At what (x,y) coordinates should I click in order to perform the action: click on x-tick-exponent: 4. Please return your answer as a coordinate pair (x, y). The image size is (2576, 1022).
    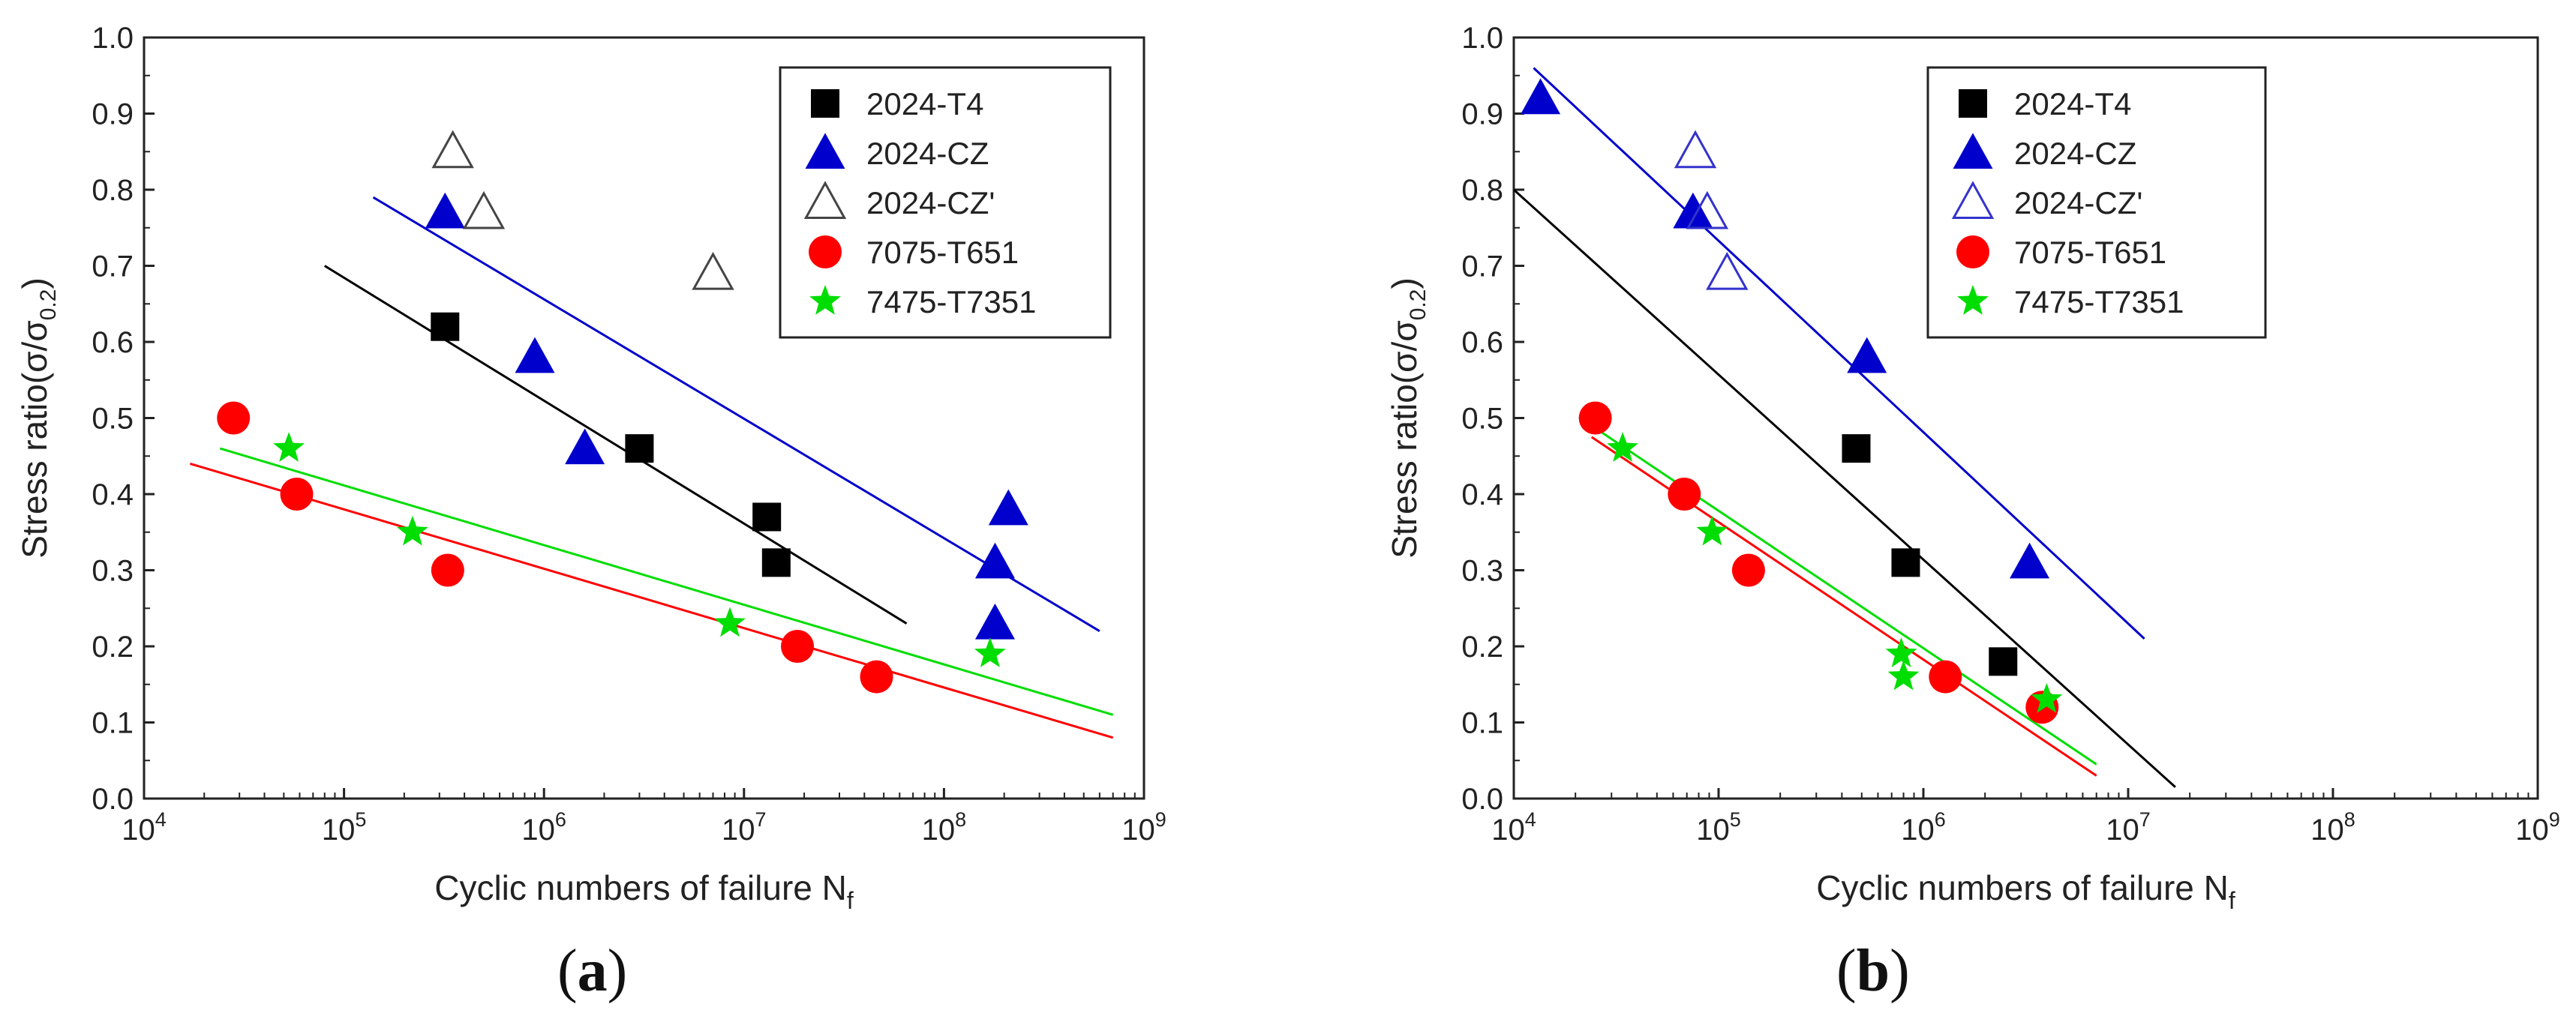
    Looking at the image, I should click on (161, 819).